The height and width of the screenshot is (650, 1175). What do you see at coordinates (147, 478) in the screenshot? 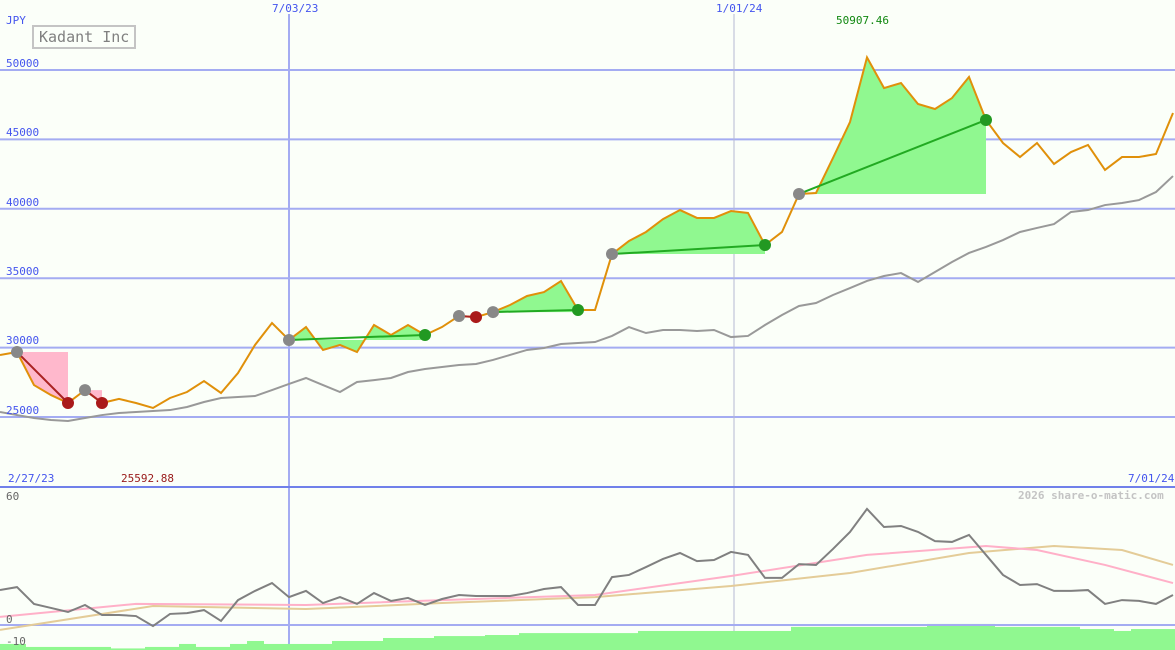
I see `min-price-label: 25592.88` at bounding box center [147, 478].